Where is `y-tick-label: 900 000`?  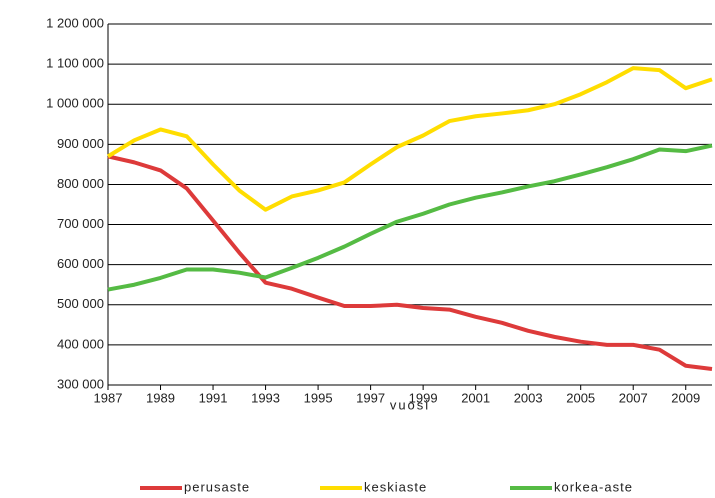
y-tick-label: 900 000 is located at coordinates (80, 143).